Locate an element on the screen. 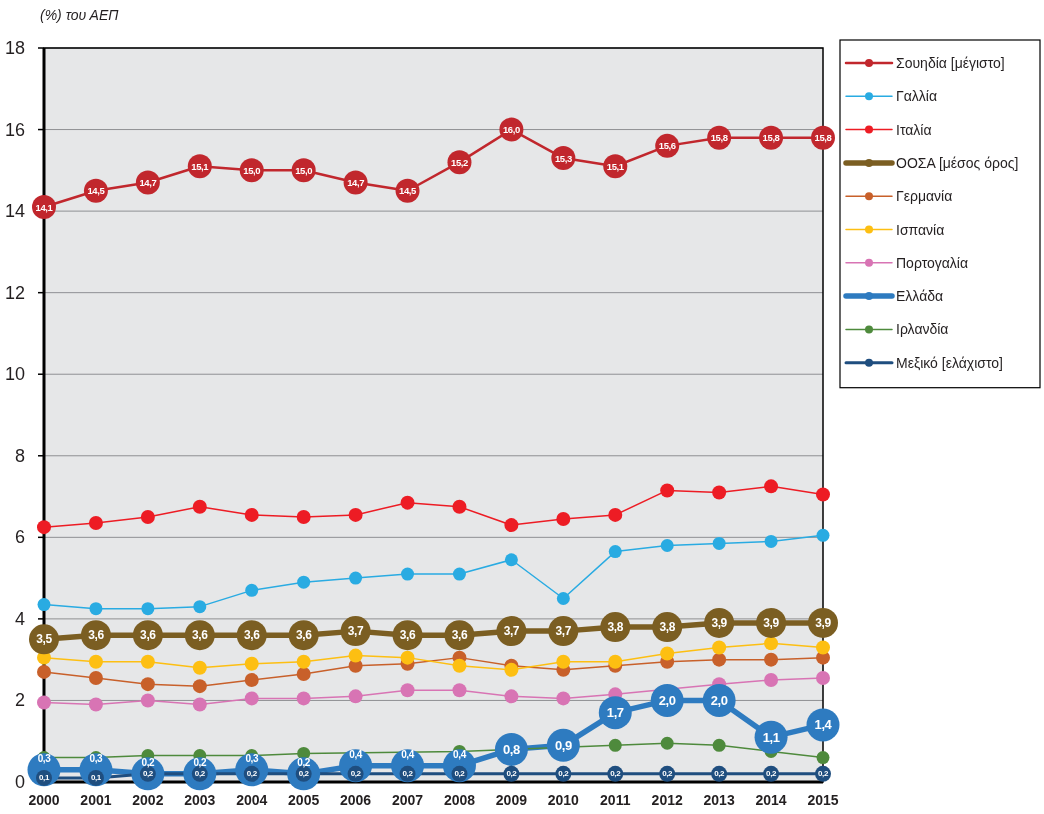  x-tick-label: 2004 is located at coordinates (252, 800).